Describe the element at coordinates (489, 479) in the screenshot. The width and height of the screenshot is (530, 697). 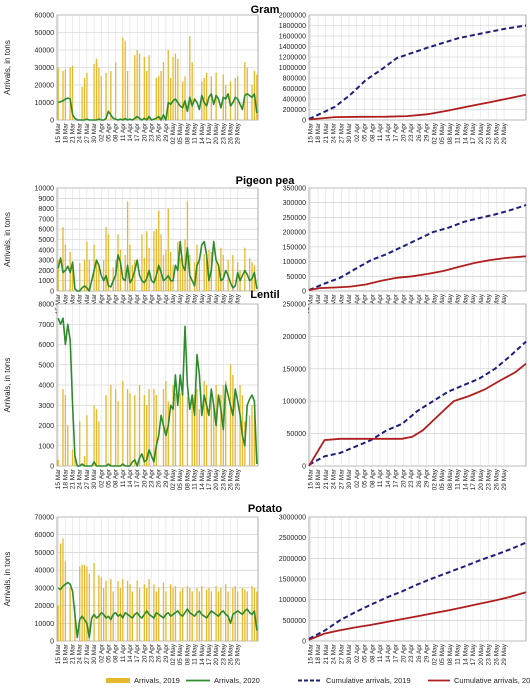
I see `x-tick-label: 23 May` at that location.